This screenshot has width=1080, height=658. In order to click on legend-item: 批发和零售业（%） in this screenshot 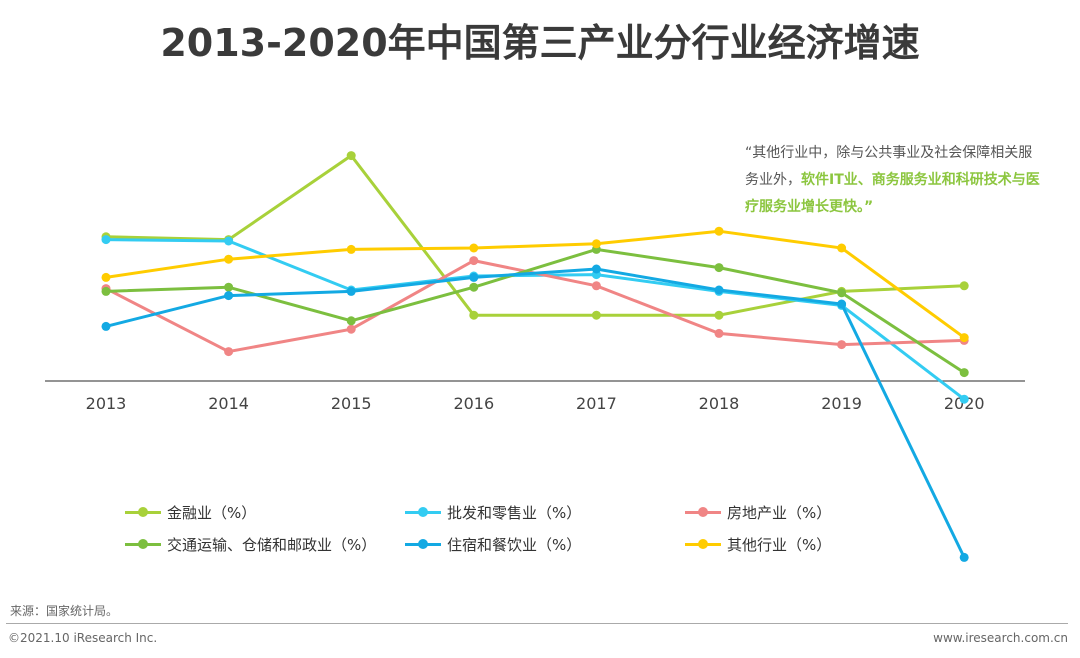, I will do `click(493, 512)`.